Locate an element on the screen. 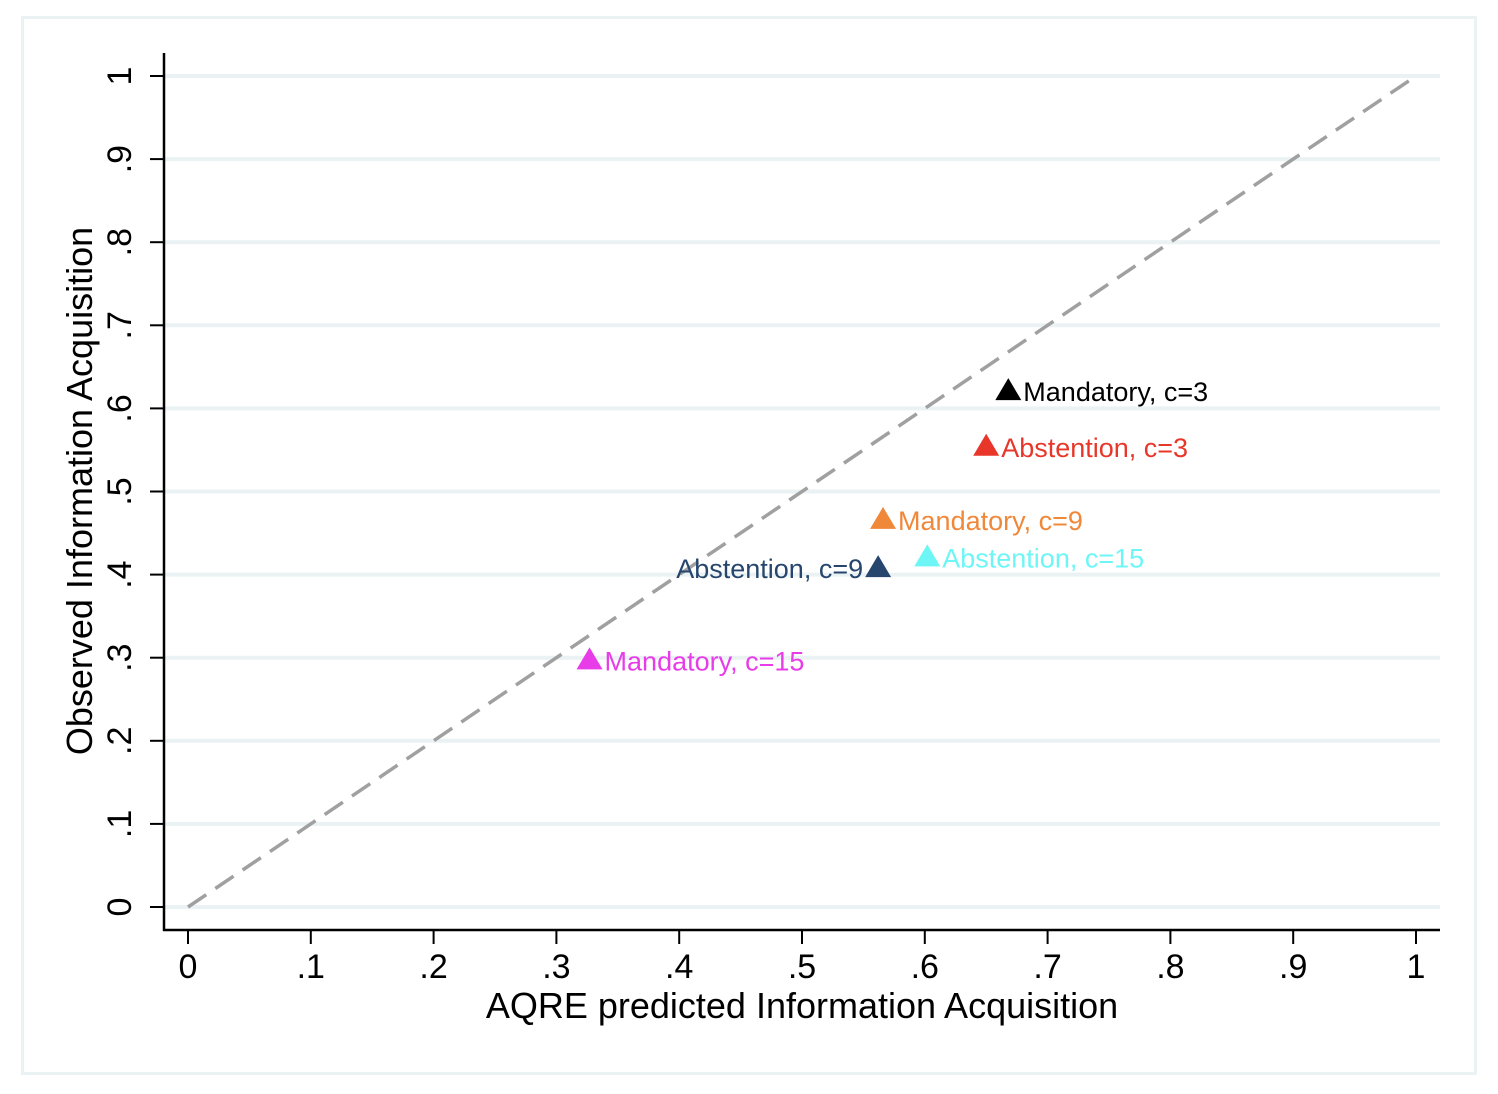 This screenshot has width=1498, height=1094. y-tick-label: .5 is located at coordinates (120, 491).